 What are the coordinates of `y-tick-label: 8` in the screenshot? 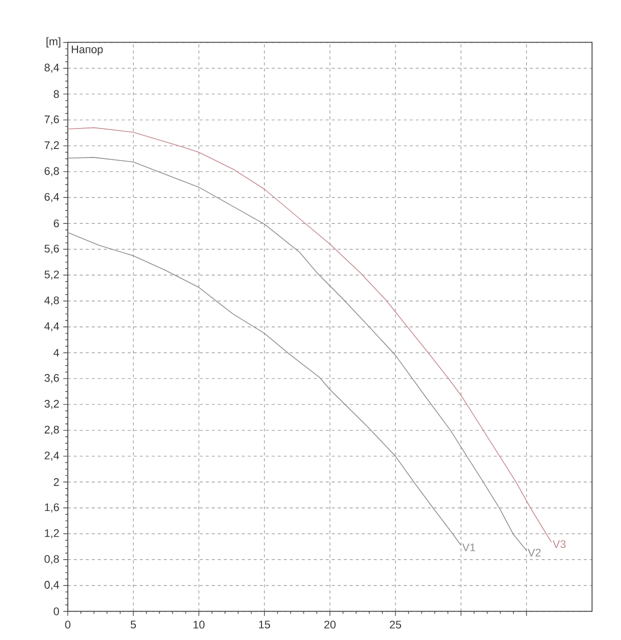 It's located at (56, 94).